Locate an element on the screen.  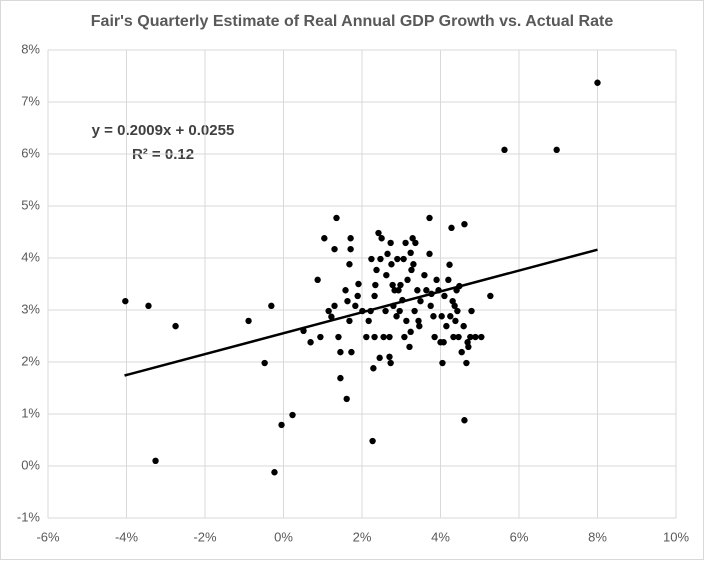
y-tick-label: 4% is located at coordinates (30, 256).